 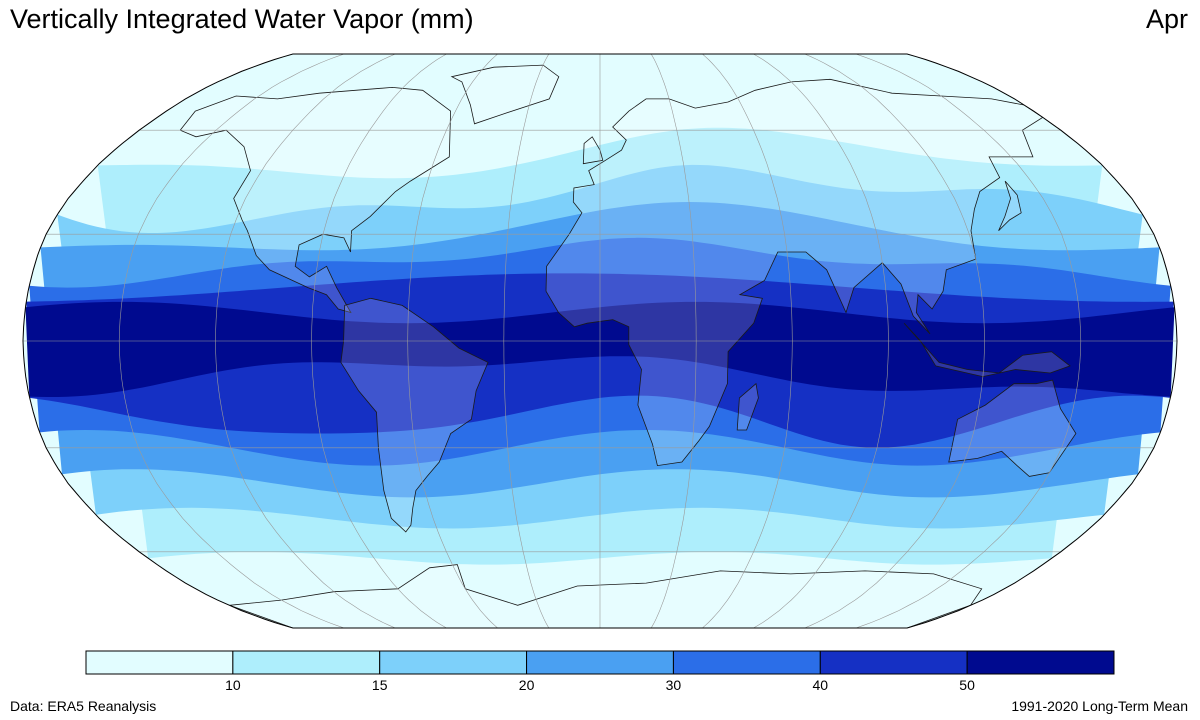 What do you see at coordinates (593, 150) in the screenshot?
I see `land-uk` at bounding box center [593, 150].